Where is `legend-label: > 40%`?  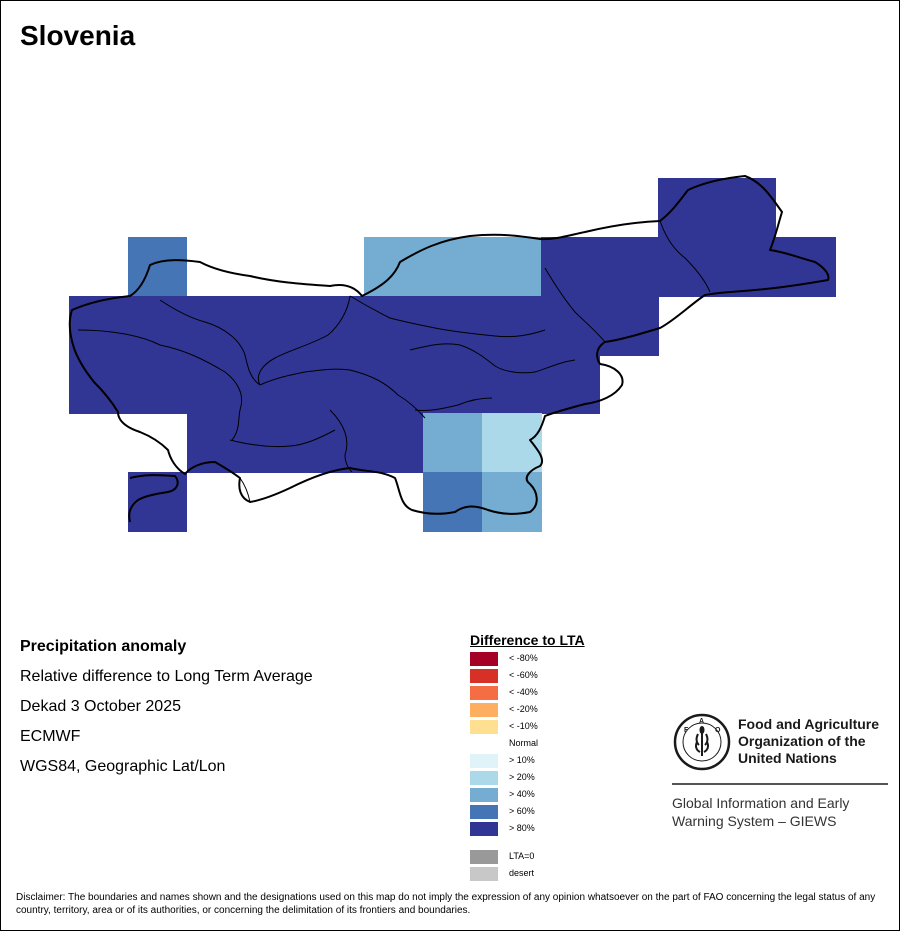
legend-label: > 40% is located at coordinates (522, 794).